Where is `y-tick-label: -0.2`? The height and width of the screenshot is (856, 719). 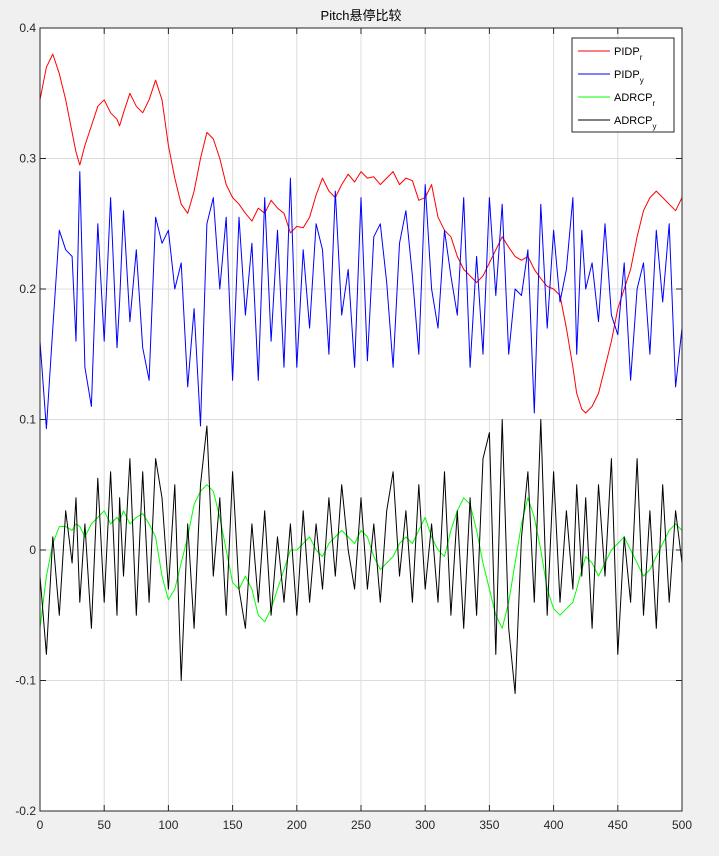
y-tick-label: -0.2 is located at coordinates (25, 811).